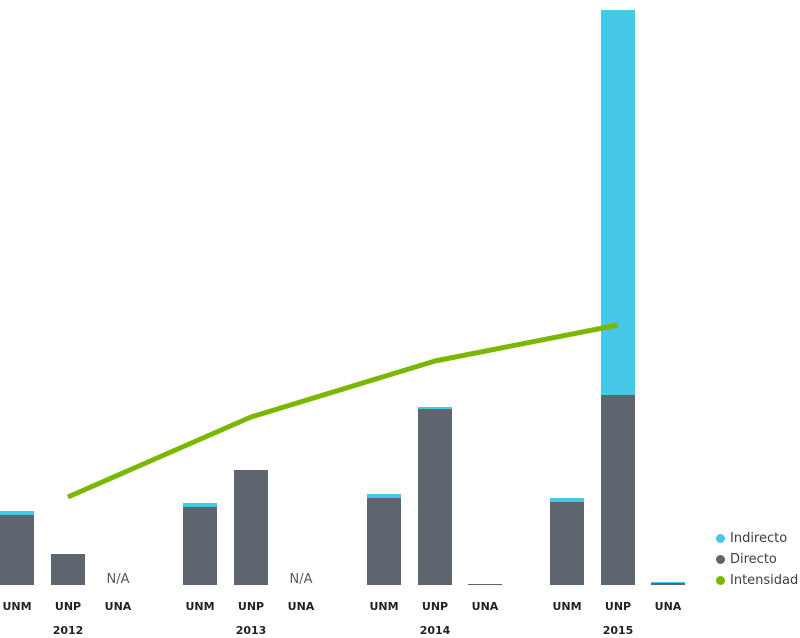 The height and width of the screenshot is (638, 800). I want to click on year-label-2014: 2014, so click(435, 630).